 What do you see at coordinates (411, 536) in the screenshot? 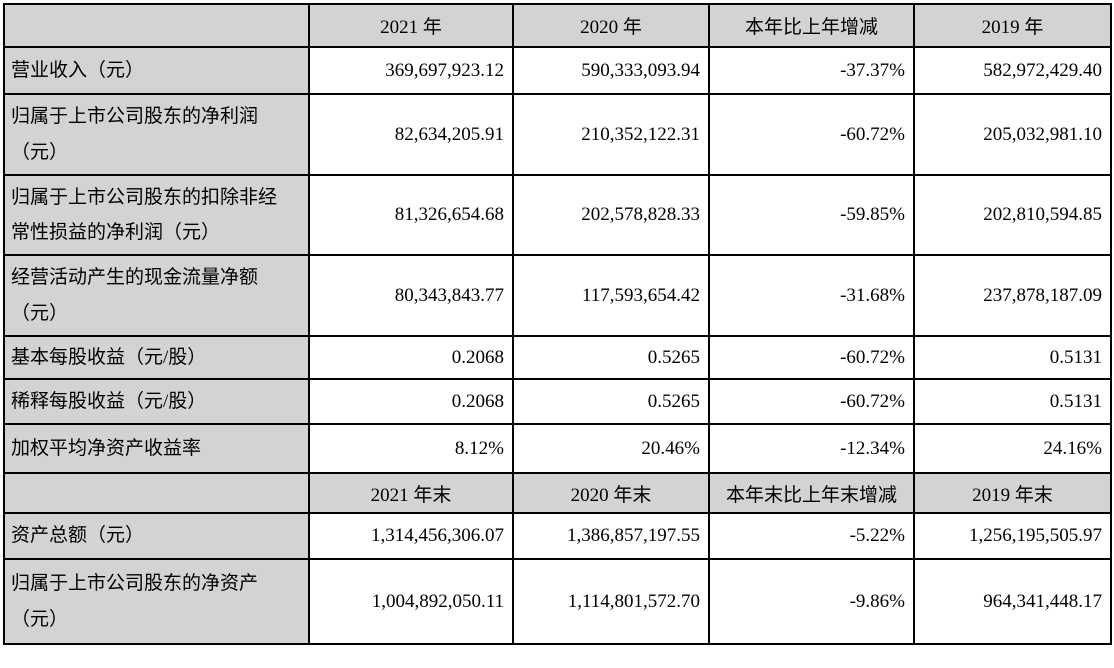
I see `value-cell: 1,314,456,306.07` at bounding box center [411, 536].